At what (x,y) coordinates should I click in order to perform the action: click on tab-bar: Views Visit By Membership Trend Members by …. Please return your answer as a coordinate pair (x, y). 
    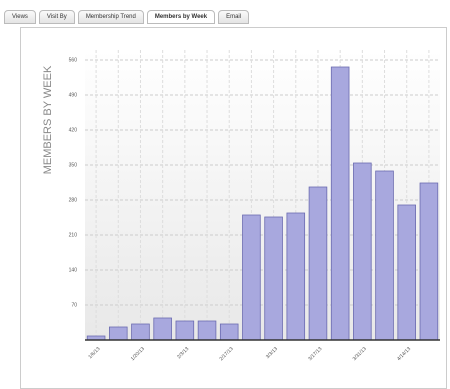
    Looking at the image, I should click on (127, 17).